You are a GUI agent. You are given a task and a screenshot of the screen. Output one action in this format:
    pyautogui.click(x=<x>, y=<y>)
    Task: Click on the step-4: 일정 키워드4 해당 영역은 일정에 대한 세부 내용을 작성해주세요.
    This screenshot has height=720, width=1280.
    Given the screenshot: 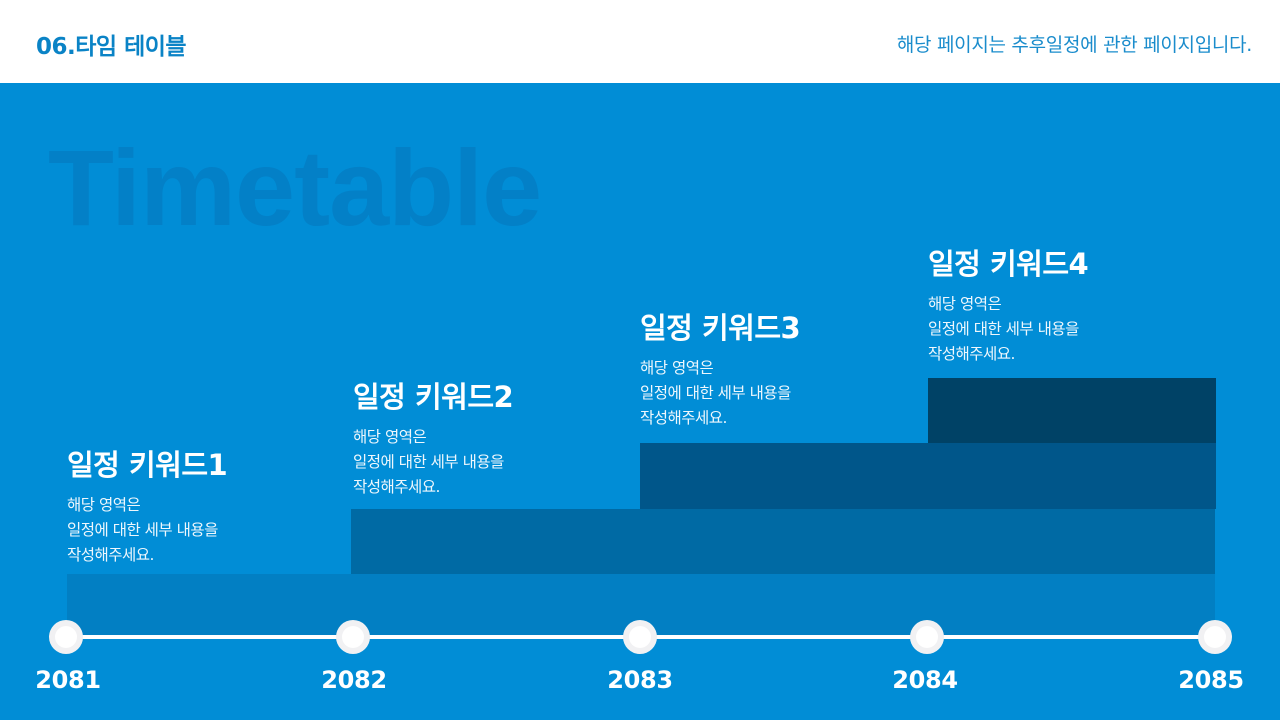 What is the action you would take?
    pyautogui.click(x=1008, y=306)
    